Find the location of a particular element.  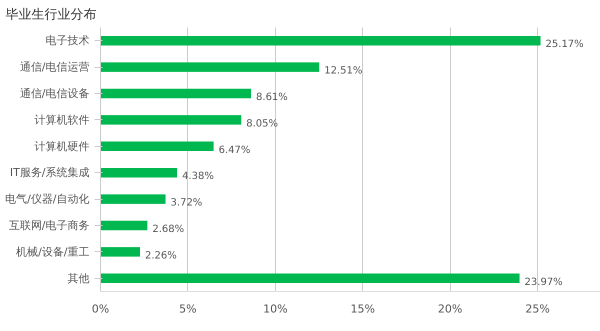

data-label: 23.97% is located at coordinates (543, 282).